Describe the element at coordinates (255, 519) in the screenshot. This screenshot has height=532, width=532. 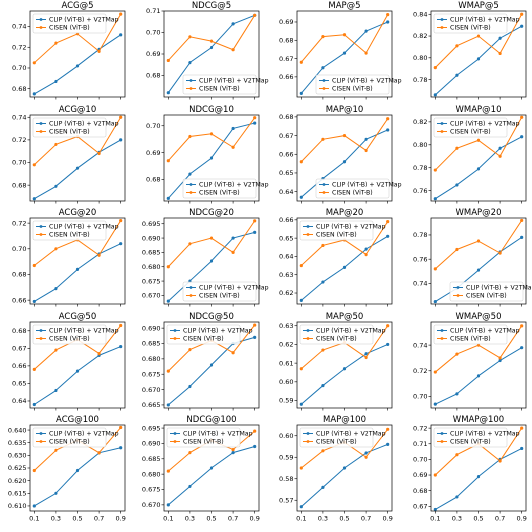
I see `x-tick-label: 0.9` at that location.